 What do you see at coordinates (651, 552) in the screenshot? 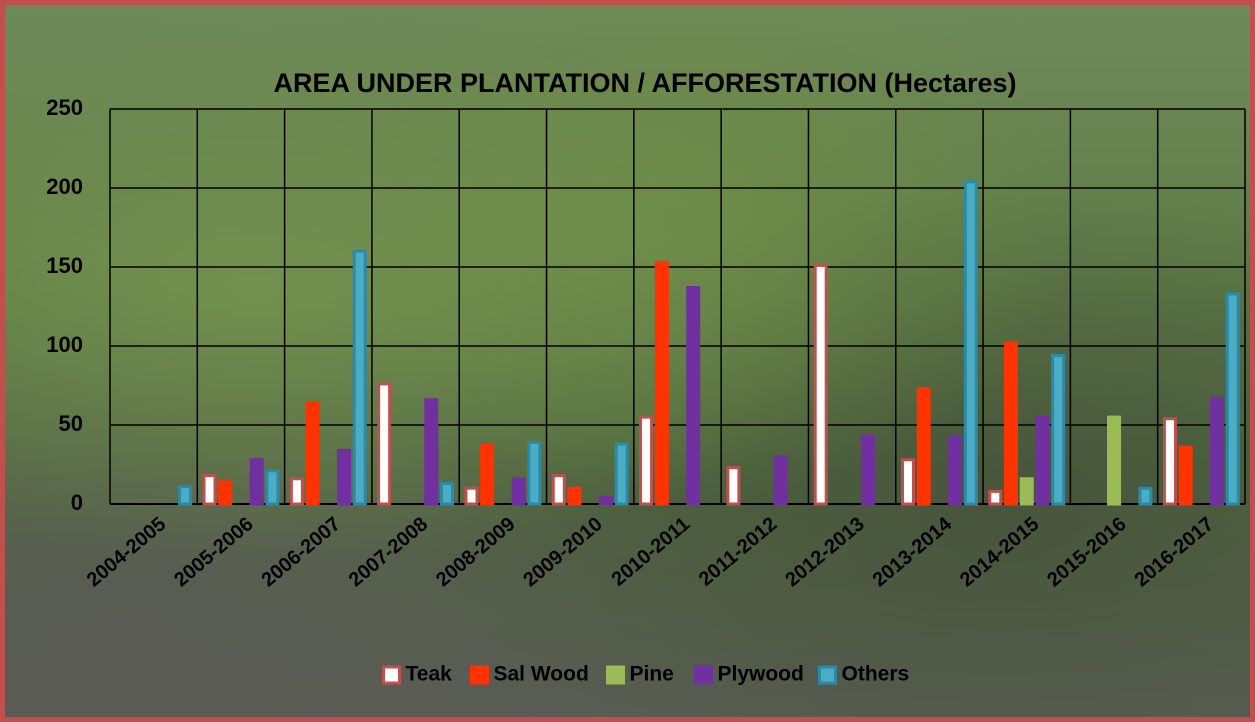
I see `x-tick-label: 2010-2011` at bounding box center [651, 552].